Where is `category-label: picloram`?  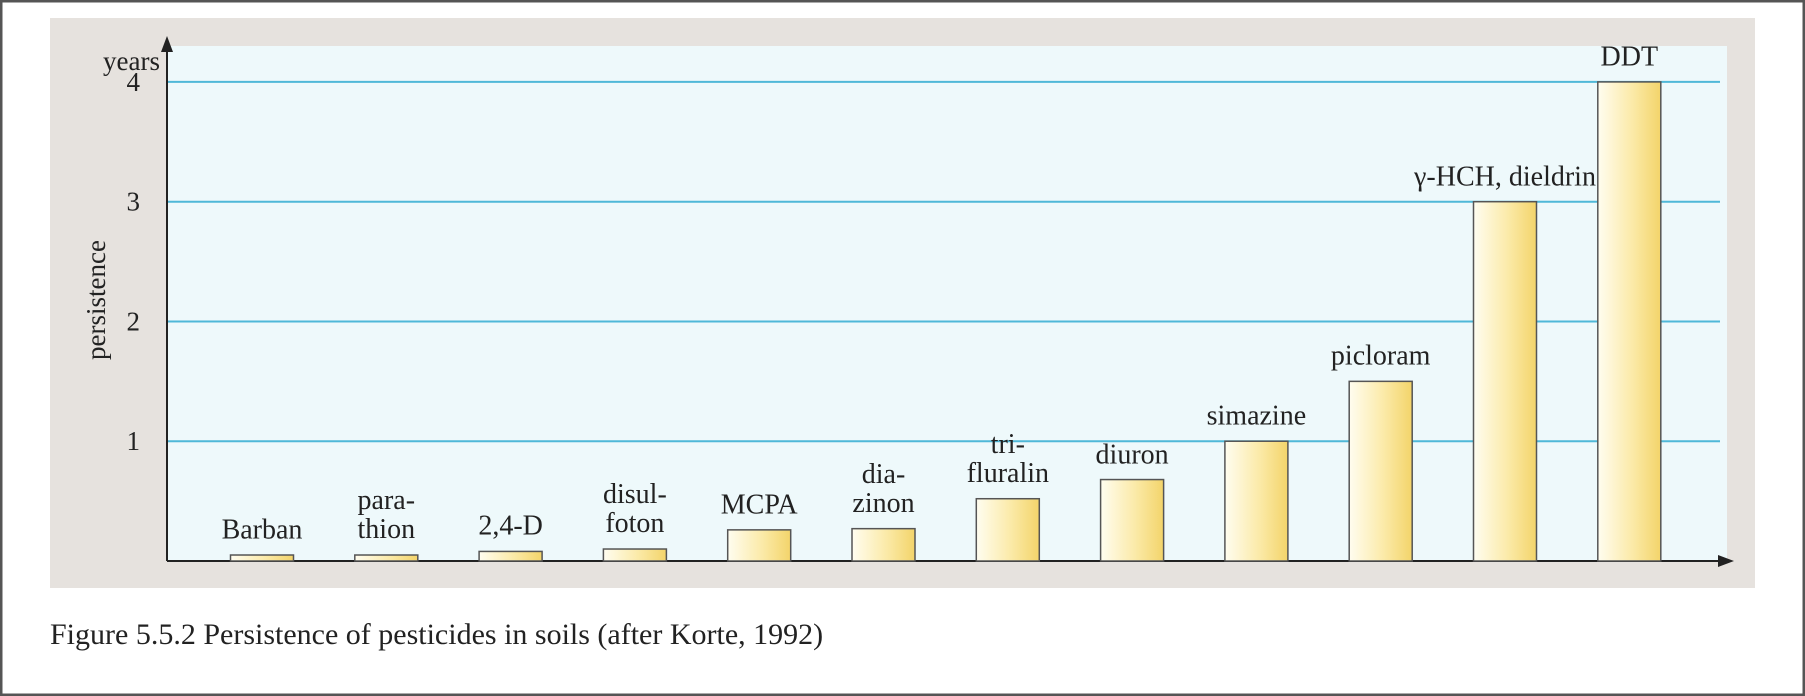
category-label: picloram is located at coordinates (1380, 356).